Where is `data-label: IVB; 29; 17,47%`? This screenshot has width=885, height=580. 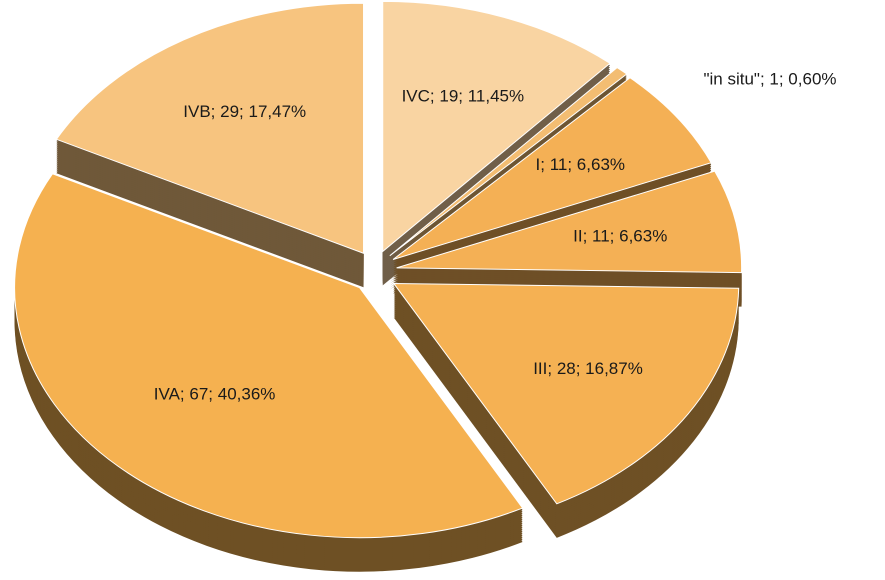 data-label: IVB; 29; 17,47% is located at coordinates (244, 111).